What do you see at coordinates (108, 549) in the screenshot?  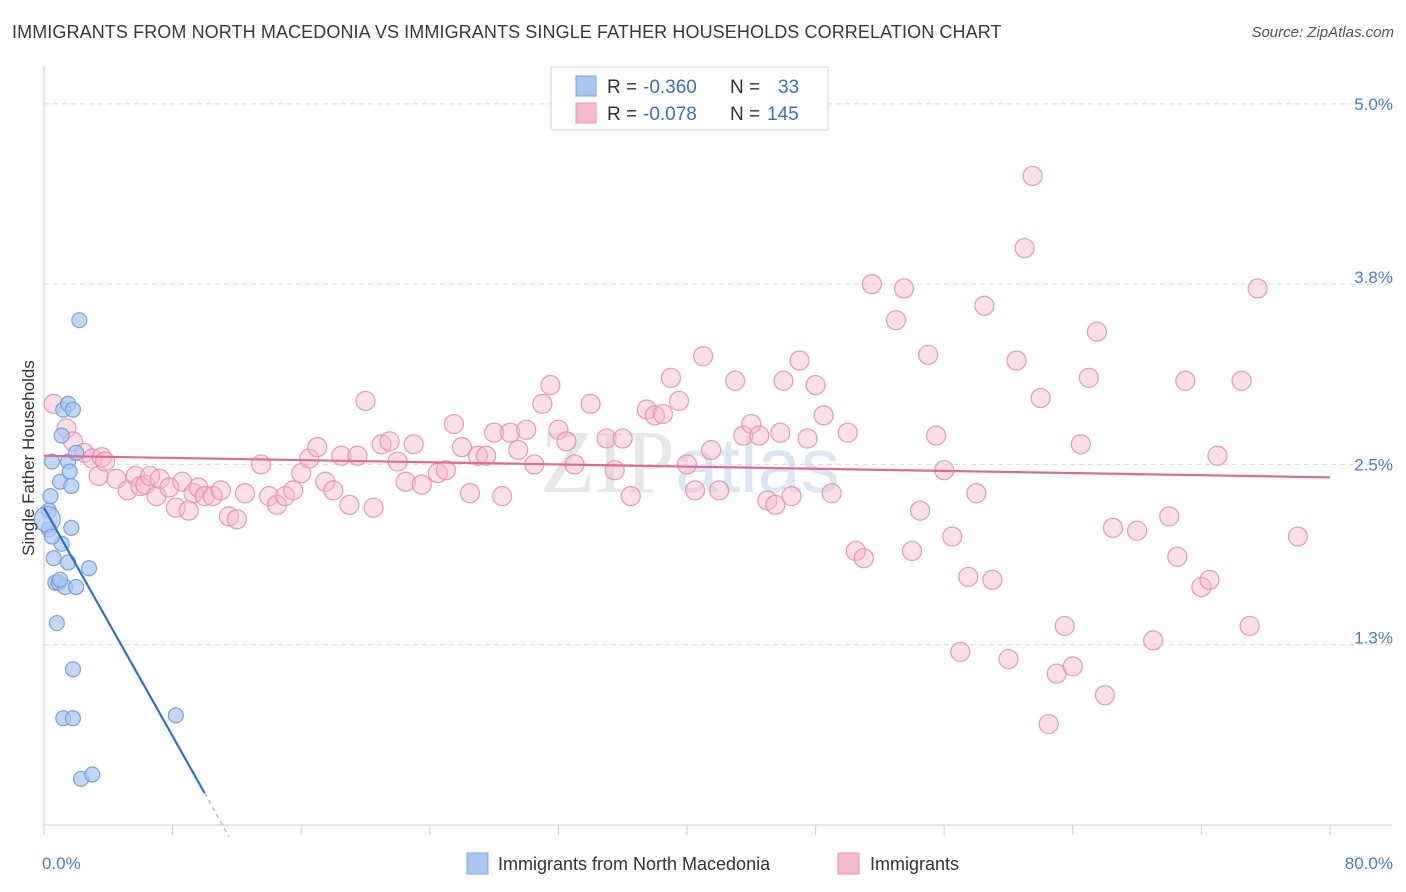 I see `north-macedonia-points` at bounding box center [108, 549].